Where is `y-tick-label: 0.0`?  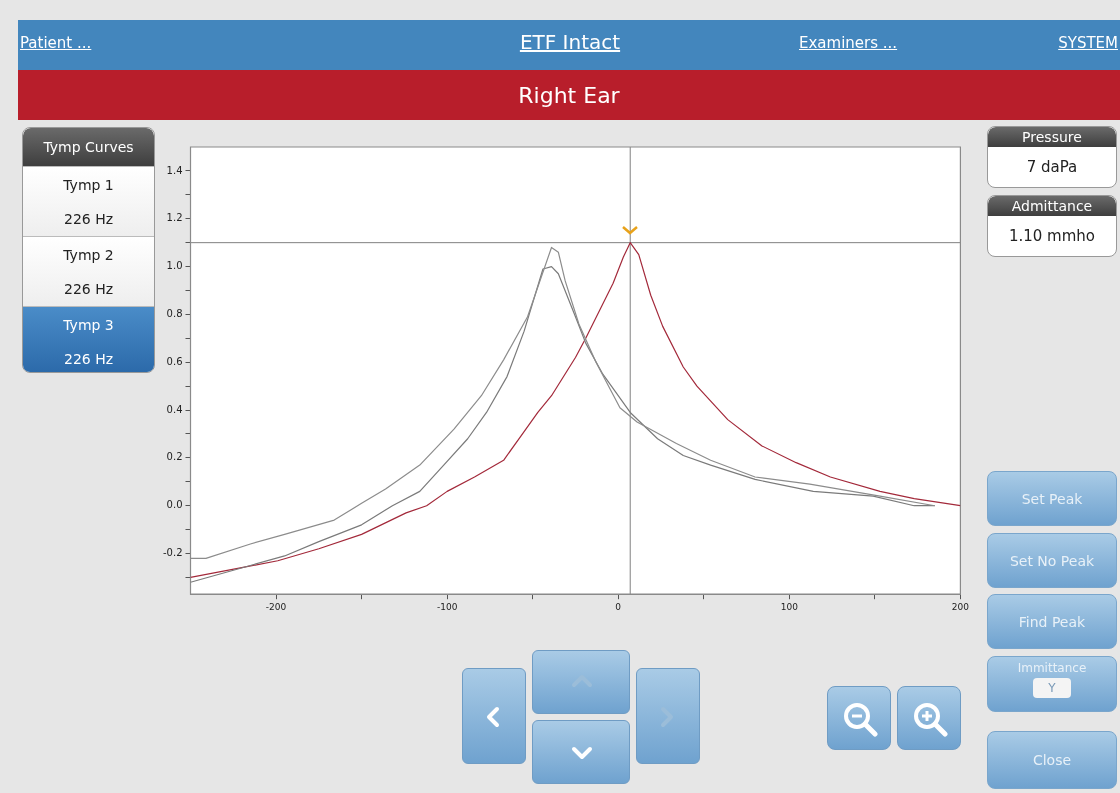
y-tick-label: 0.0 is located at coordinates (174, 505).